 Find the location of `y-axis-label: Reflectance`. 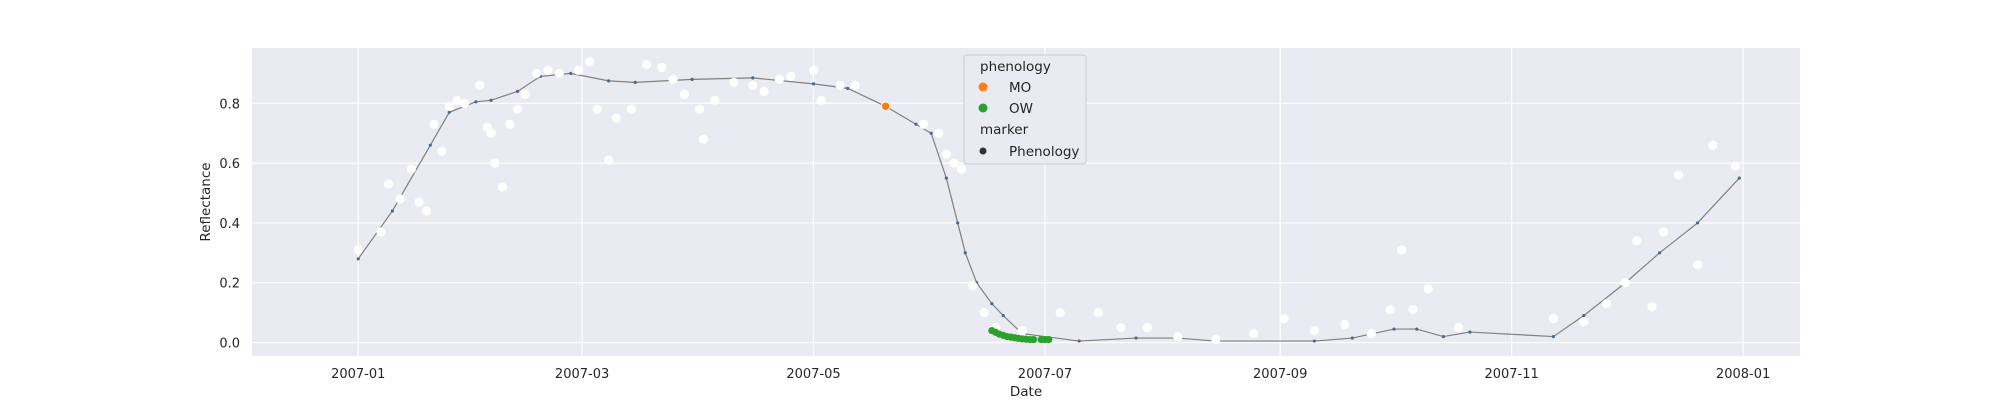

y-axis-label: Reflectance is located at coordinates (206, 201).